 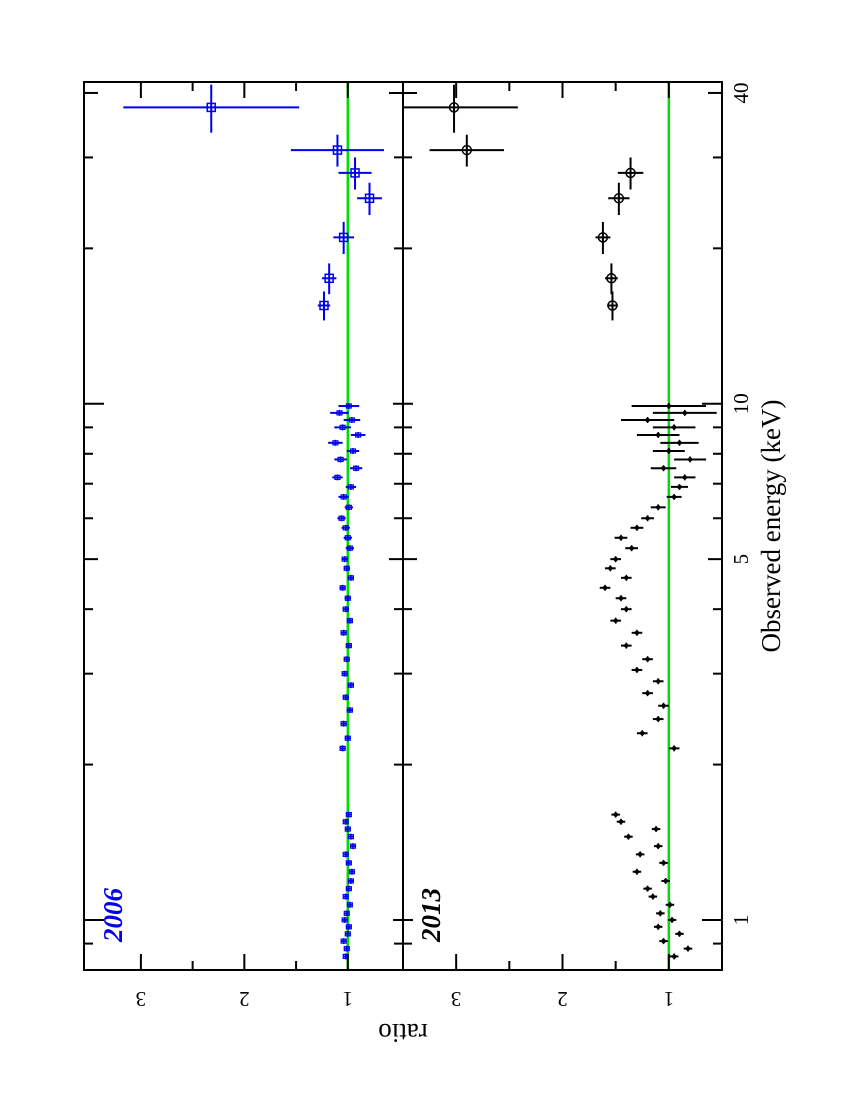 What do you see at coordinates (771, 526) in the screenshot?
I see `x-axis-title: Observed energy (keV)` at bounding box center [771, 526].